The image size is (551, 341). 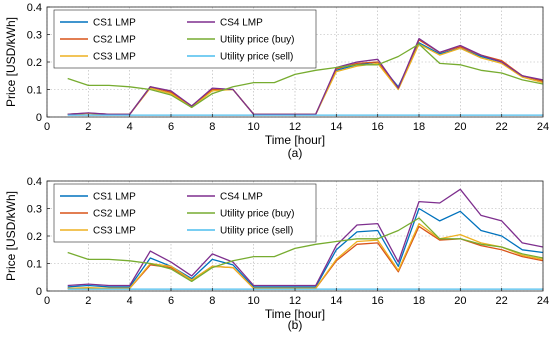 I want to click on panel-caption: (a), so click(x=295, y=153).